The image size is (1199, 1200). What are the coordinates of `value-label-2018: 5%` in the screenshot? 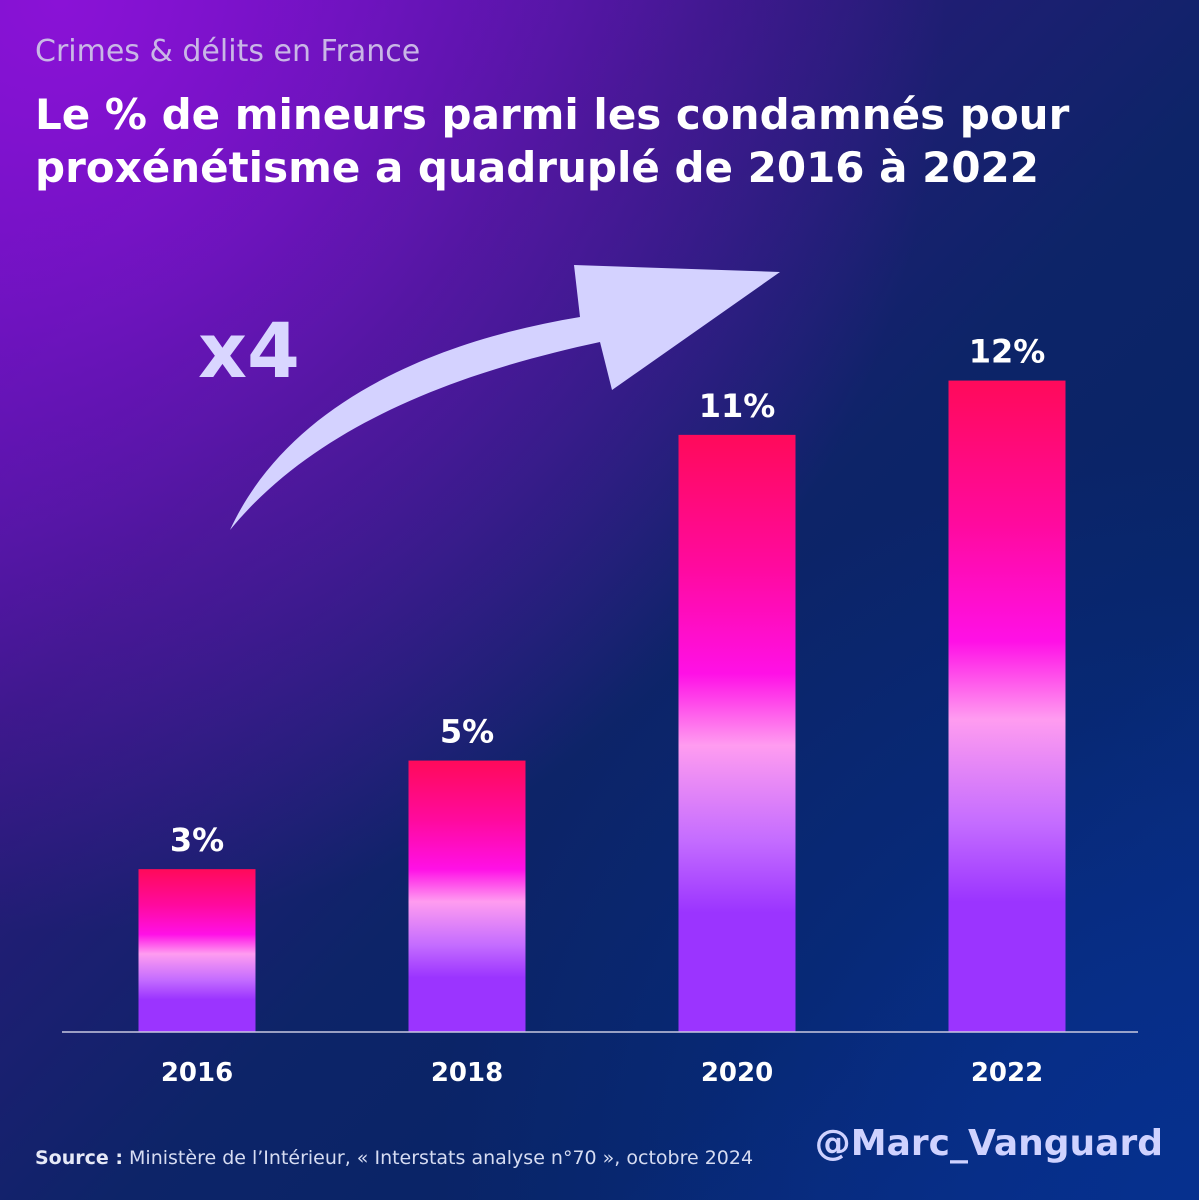 It's located at (467, 732).